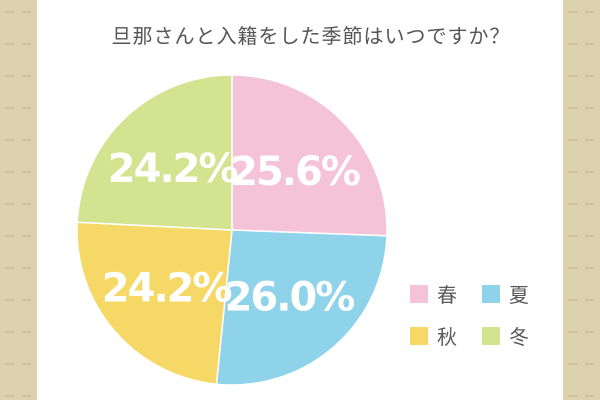  I want to click on legend-label: 冬, so click(519, 337).